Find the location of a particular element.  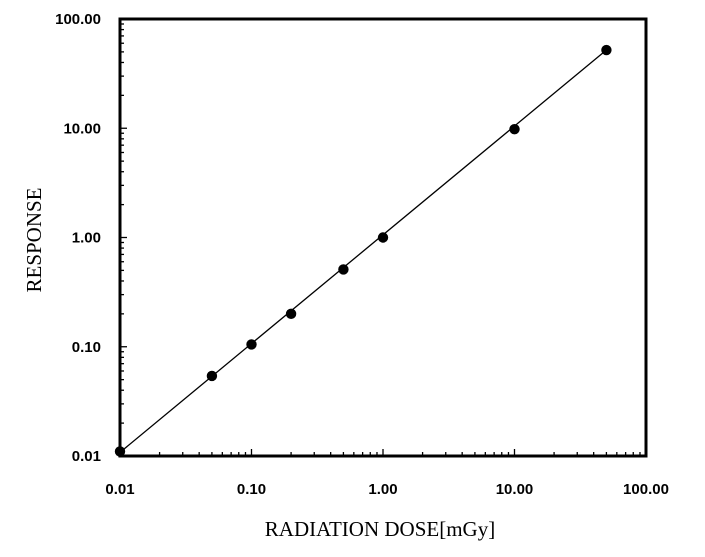

x-axis-title: RADIATION DOSE[mGy] is located at coordinates (380, 529).